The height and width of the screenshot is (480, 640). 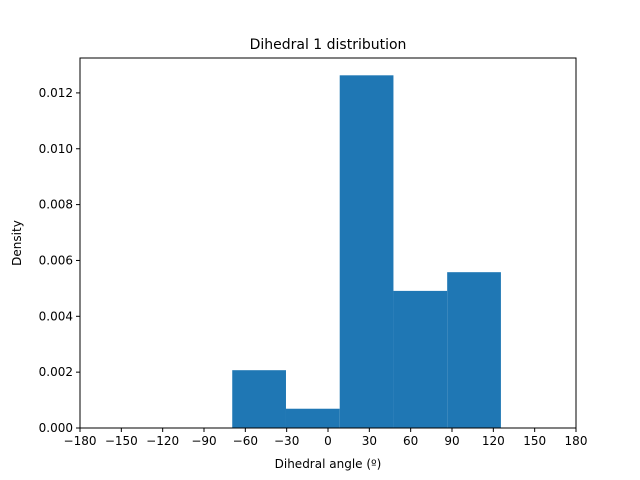 I want to click on x-tick-label: 180, so click(x=576, y=441).